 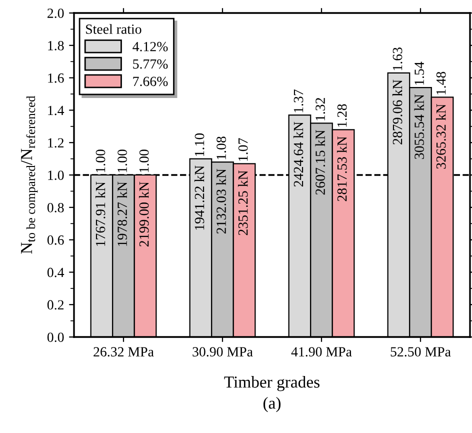 I want to click on annotation: 2199.00 kN, so click(x=143, y=214).